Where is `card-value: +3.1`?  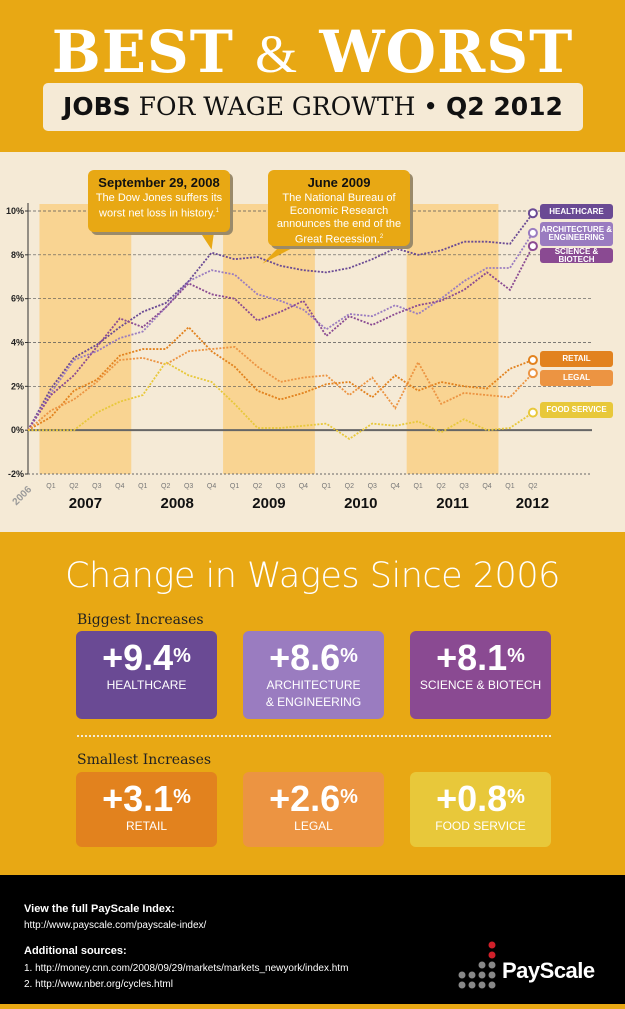
card-value: +3.1 is located at coordinates (138, 798).